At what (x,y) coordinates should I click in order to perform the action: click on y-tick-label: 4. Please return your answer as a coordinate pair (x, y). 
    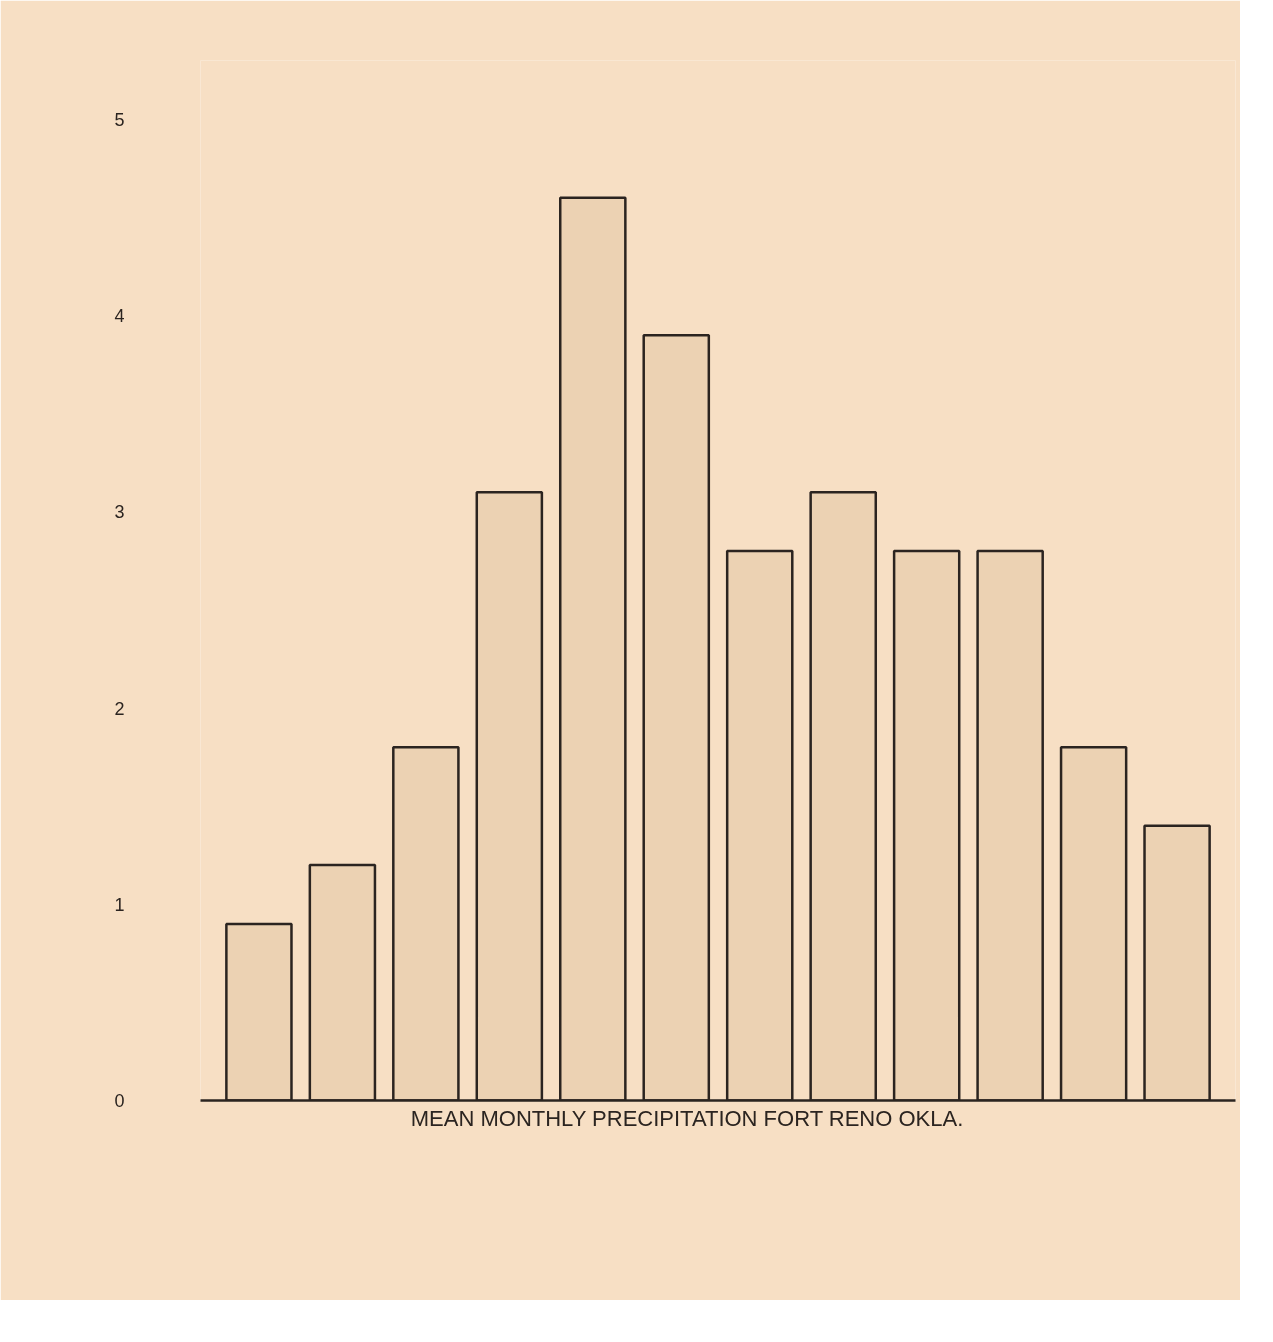
    Looking at the image, I should click on (119, 316).